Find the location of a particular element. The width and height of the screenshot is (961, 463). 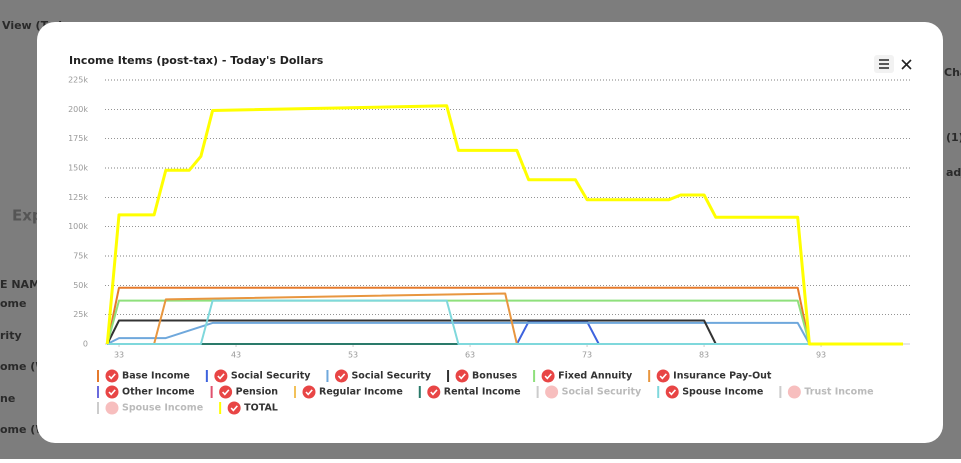

y-tick-label: 125k is located at coordinates (78, 197).